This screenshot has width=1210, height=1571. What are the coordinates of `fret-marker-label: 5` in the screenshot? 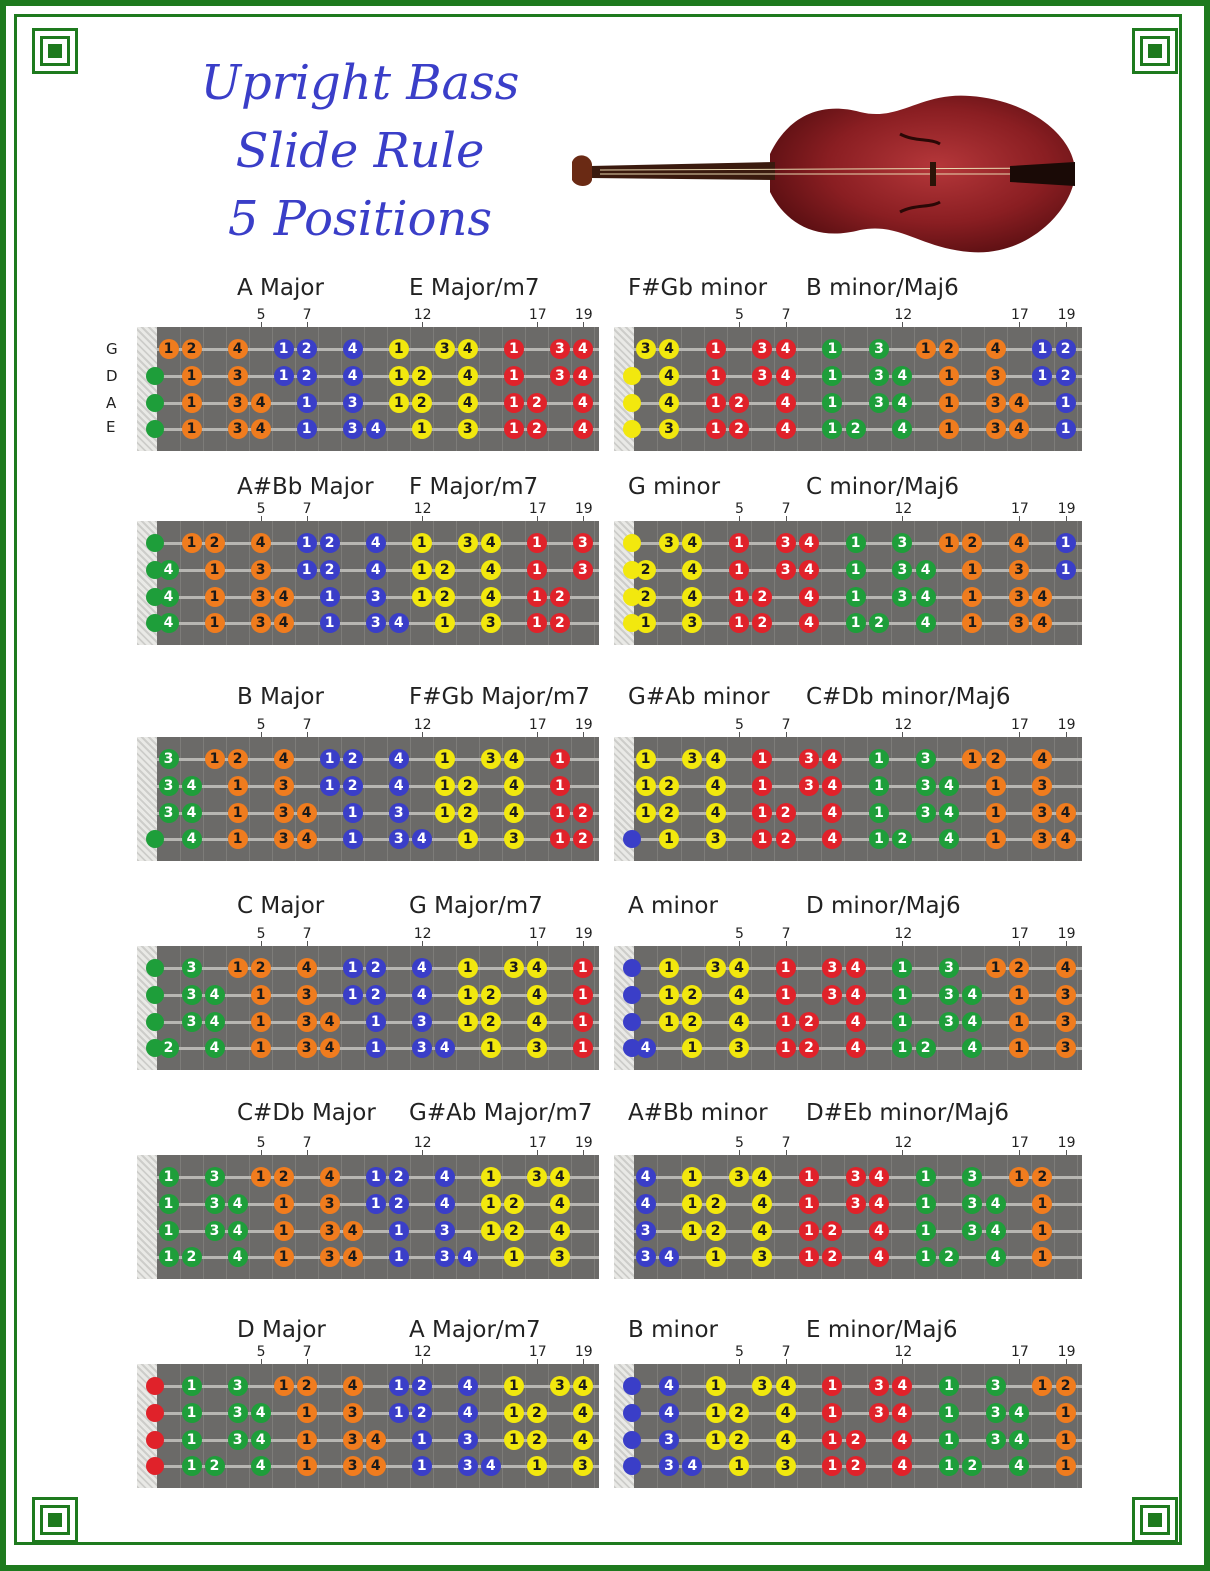 It's located at (261, 934).